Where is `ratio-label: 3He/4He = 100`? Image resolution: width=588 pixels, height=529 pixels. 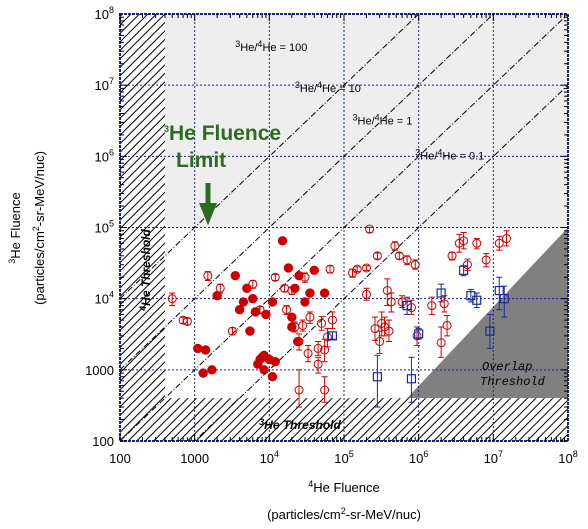 ratio-label: 3He/4He = 100 is located at coordinates (271, 46).